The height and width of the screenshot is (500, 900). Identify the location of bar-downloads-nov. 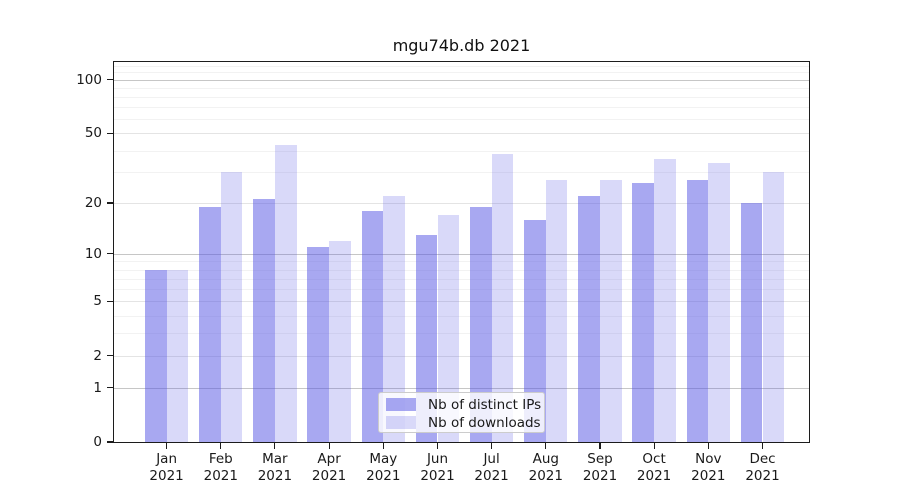
(719, 302).